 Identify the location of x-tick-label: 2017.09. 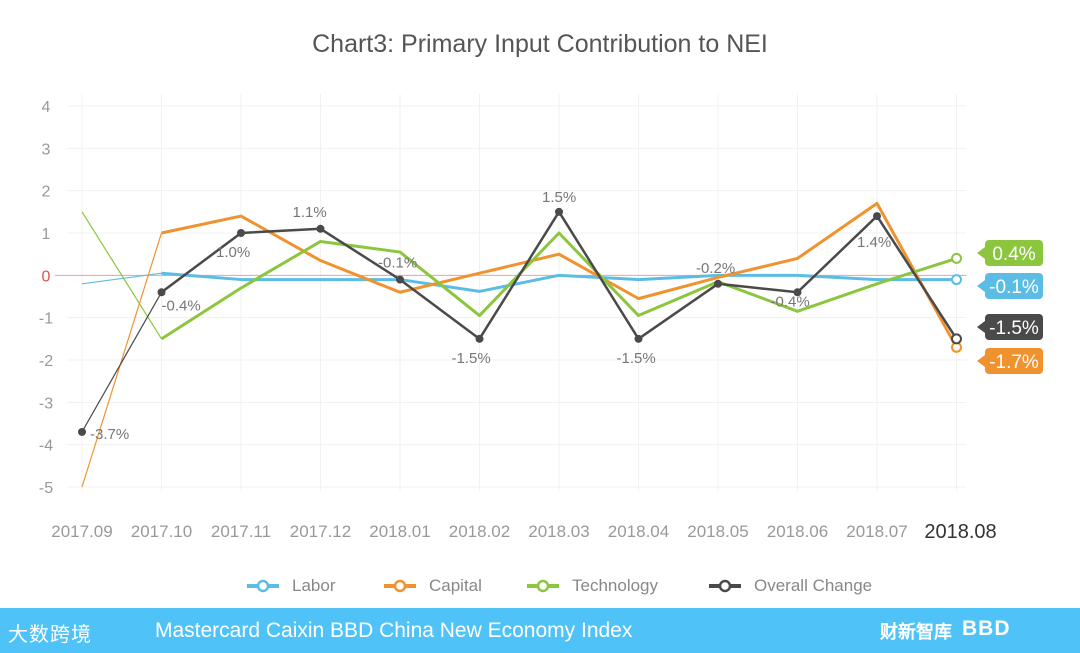
(81, 531).